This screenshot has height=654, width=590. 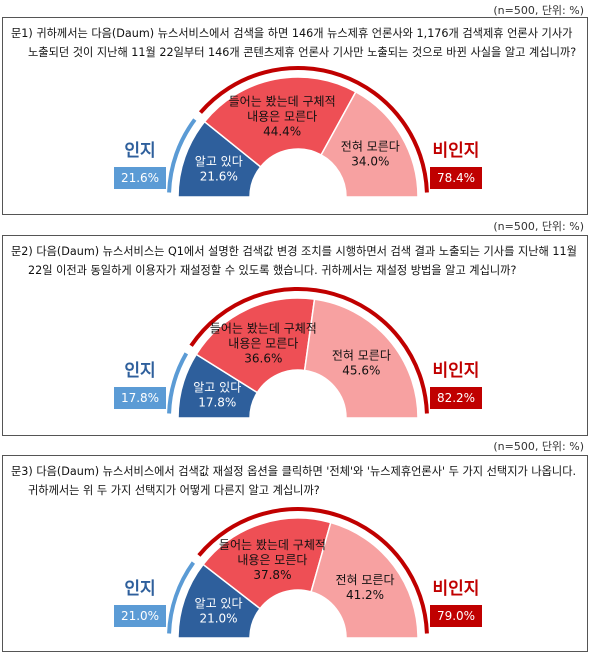 What do you see at coordinates (456, 162) in the screenshot?
I see `unaware-summary: 비인지 78.4%` at bounding box center [456, 162].